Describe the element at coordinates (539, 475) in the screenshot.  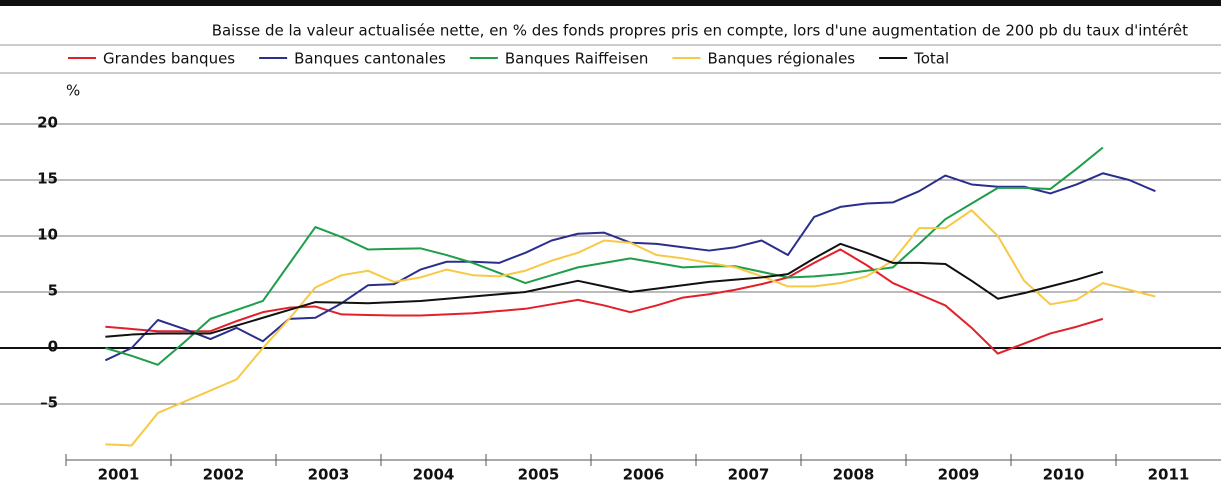
I see `x-tick-label: 2005` at that location.